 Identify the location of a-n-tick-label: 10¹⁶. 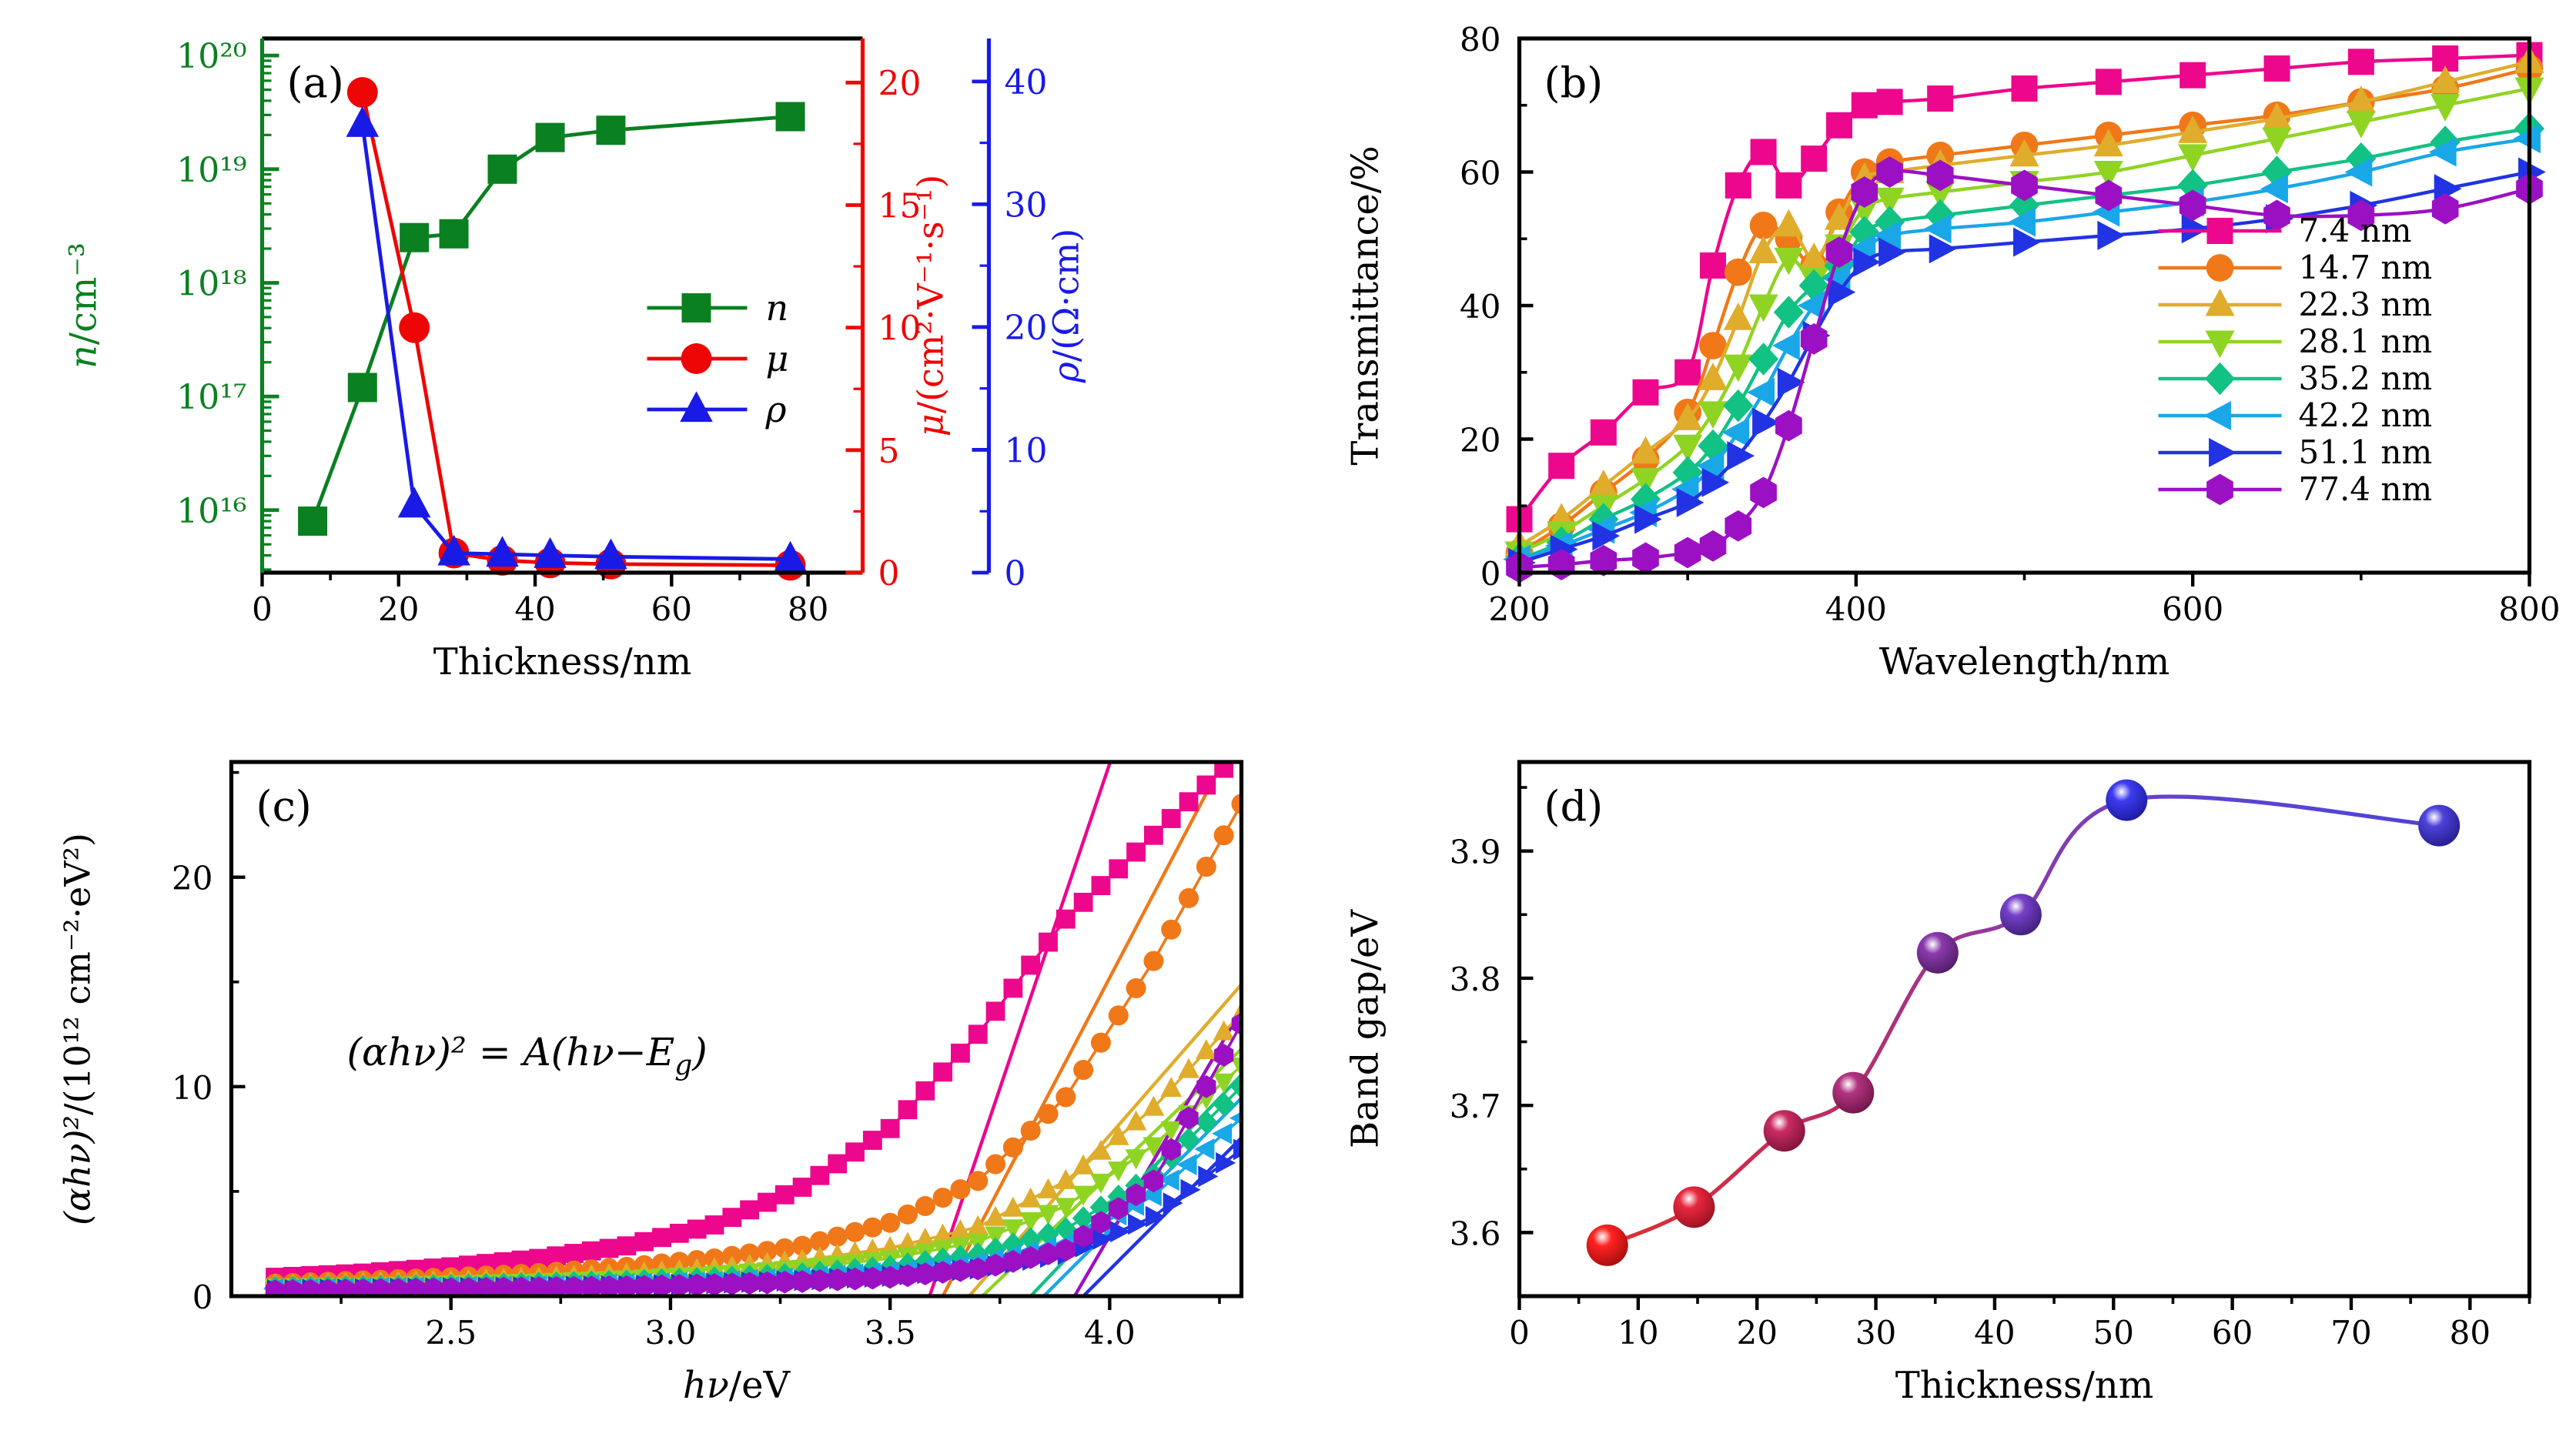
(211, 511).